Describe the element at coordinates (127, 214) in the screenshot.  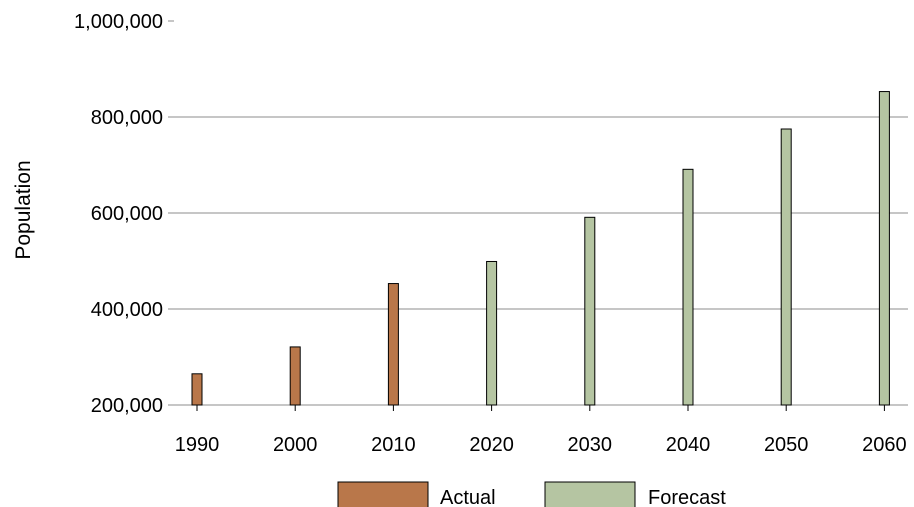
I see `y-tick-label: 600,000` at that location.